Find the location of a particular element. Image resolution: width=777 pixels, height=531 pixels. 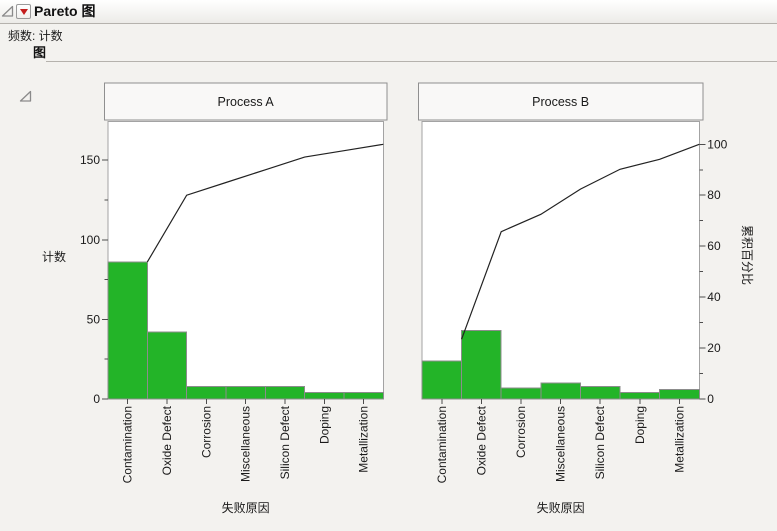

frequency-label: 频数: 计数 is located at coordinates (35, 36).